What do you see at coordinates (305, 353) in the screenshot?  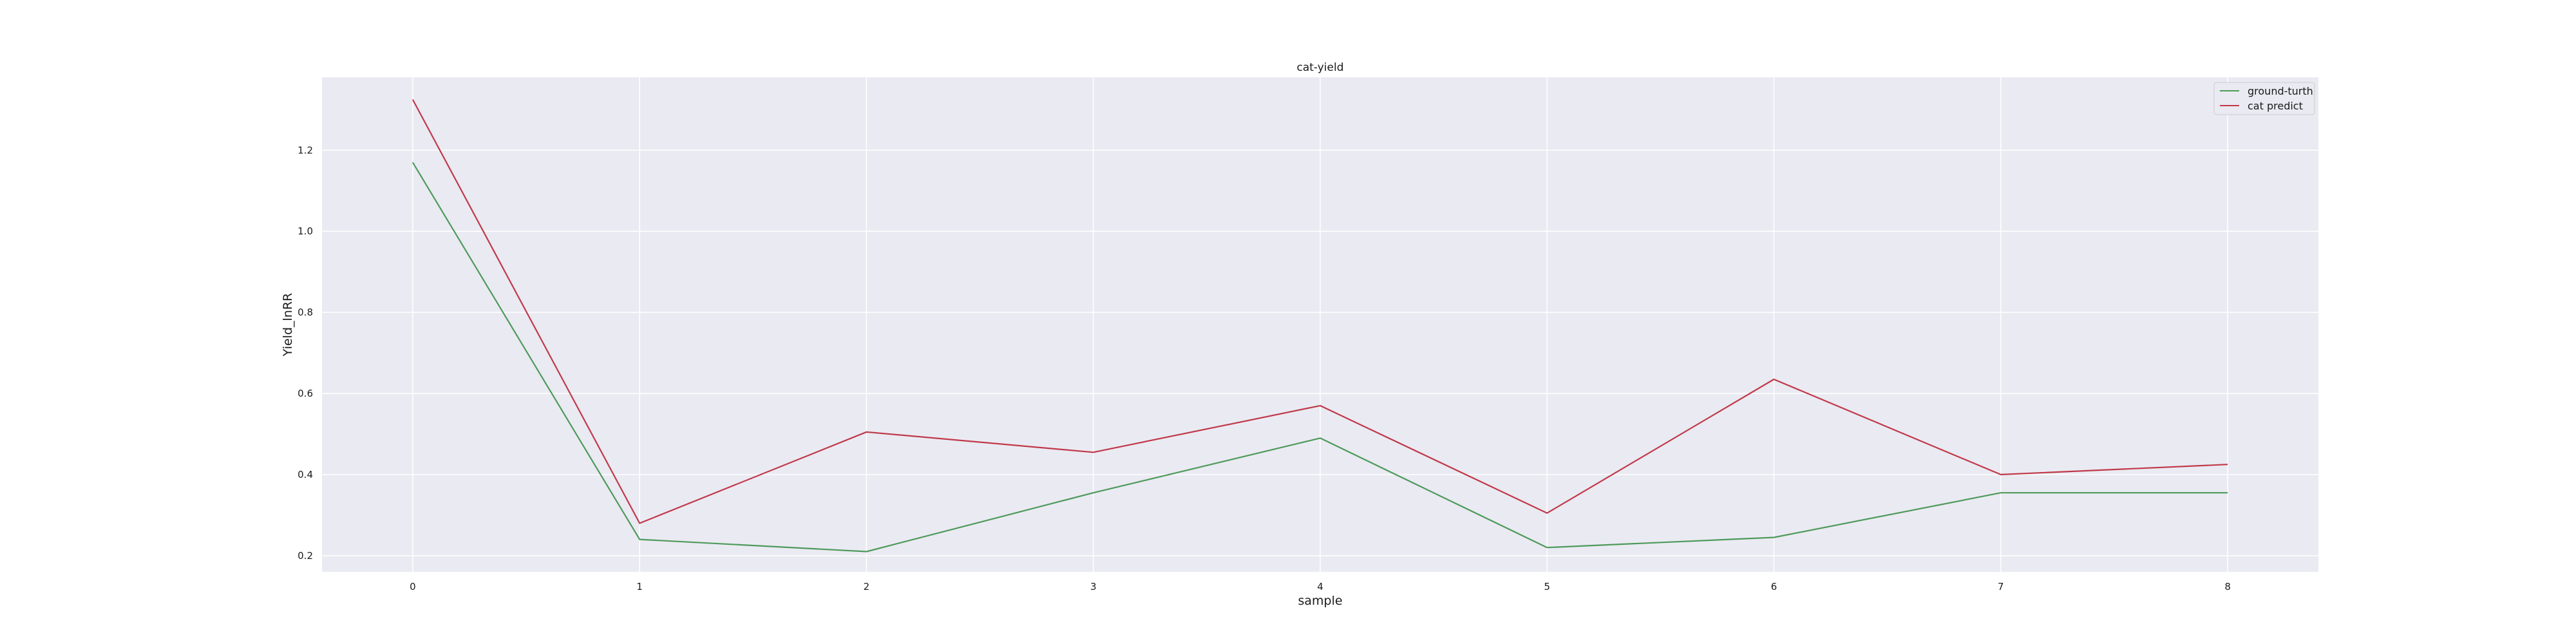 I see `y-tick-labels: 0.2 0.4 0.6 0.8 1.0 1.2` at bounding box center [305, 353].